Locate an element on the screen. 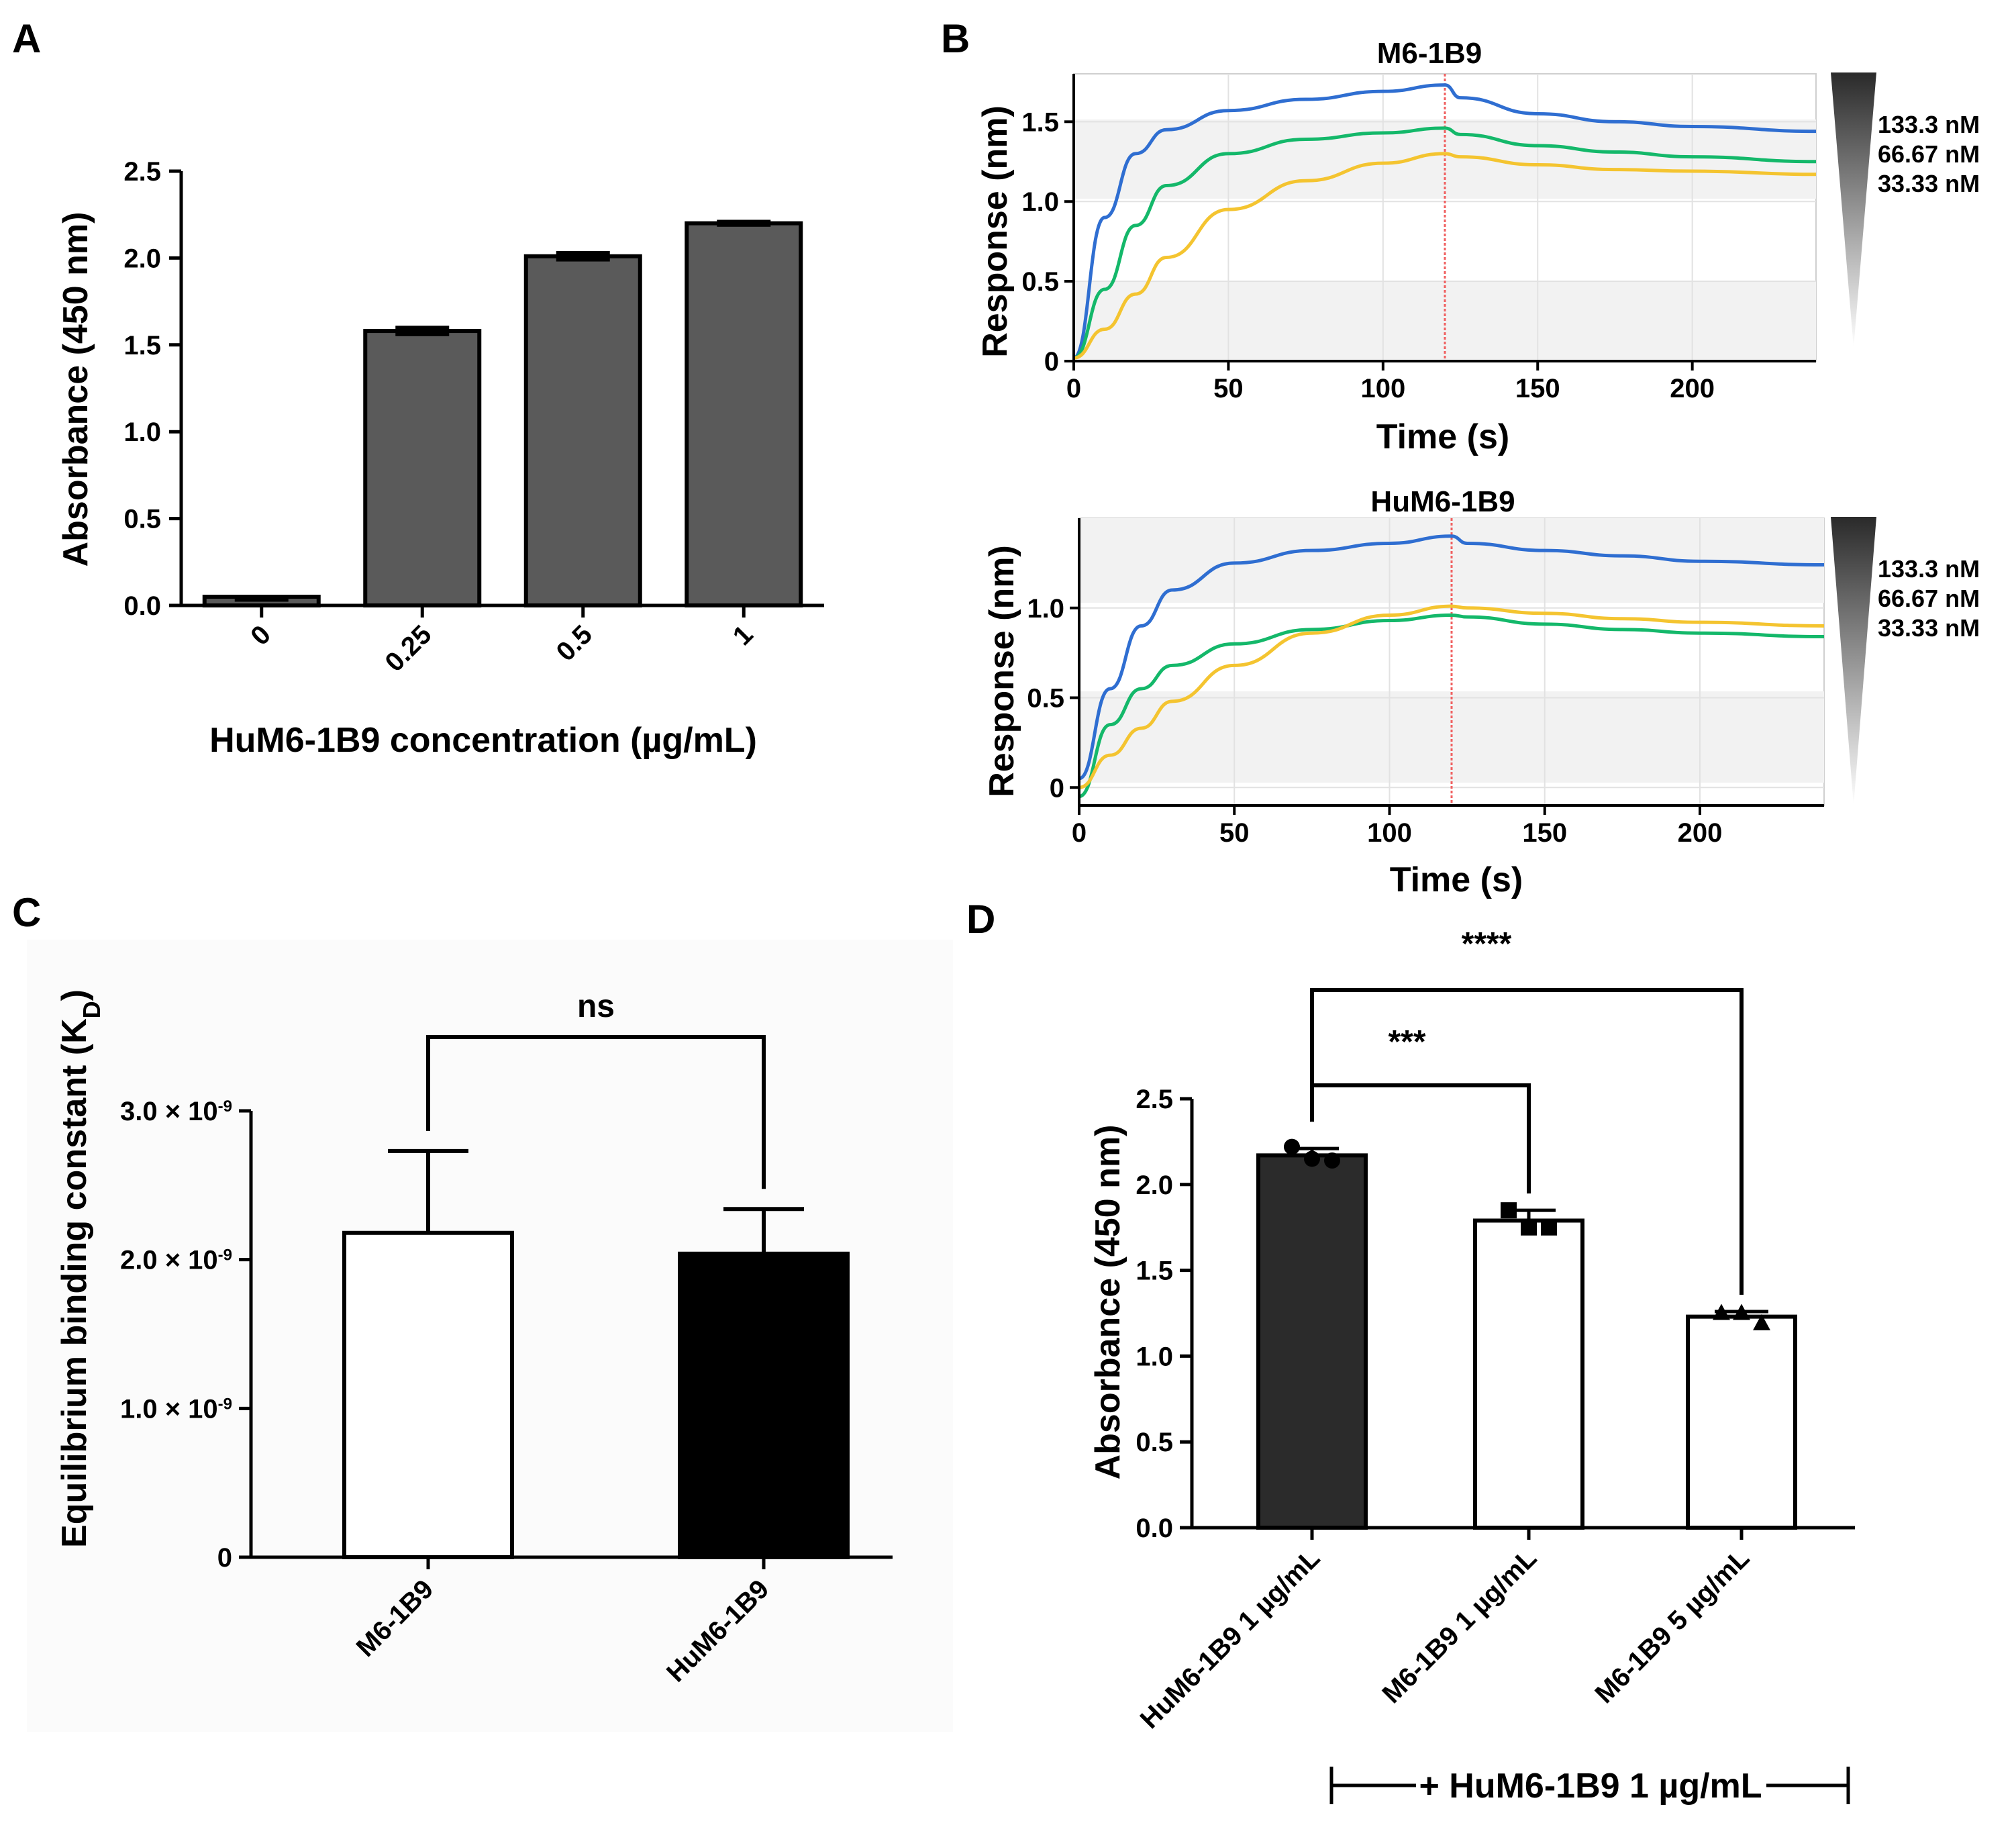  panel-d-y-axis-title: Absorbance (450 nm) is located at coordinates (1108, 1302).